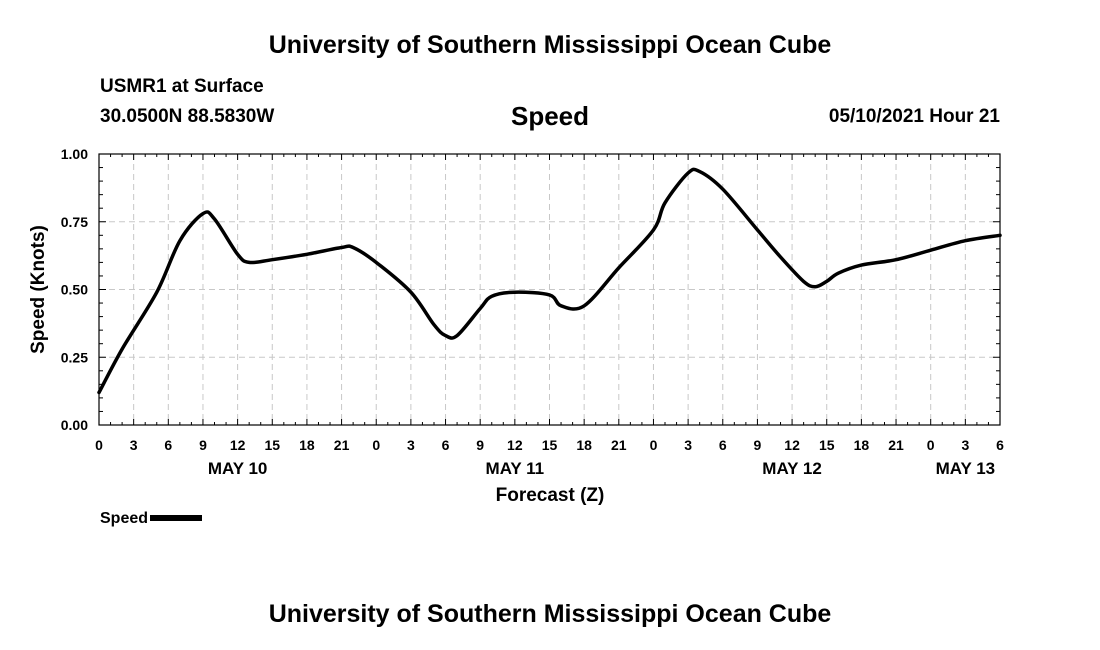 The width and height of the screenshot is (1100, 650). What do you see at coordinates (176, 517) in the screenshot?
I see `legend-swatch` at bounding box center [176, 517].